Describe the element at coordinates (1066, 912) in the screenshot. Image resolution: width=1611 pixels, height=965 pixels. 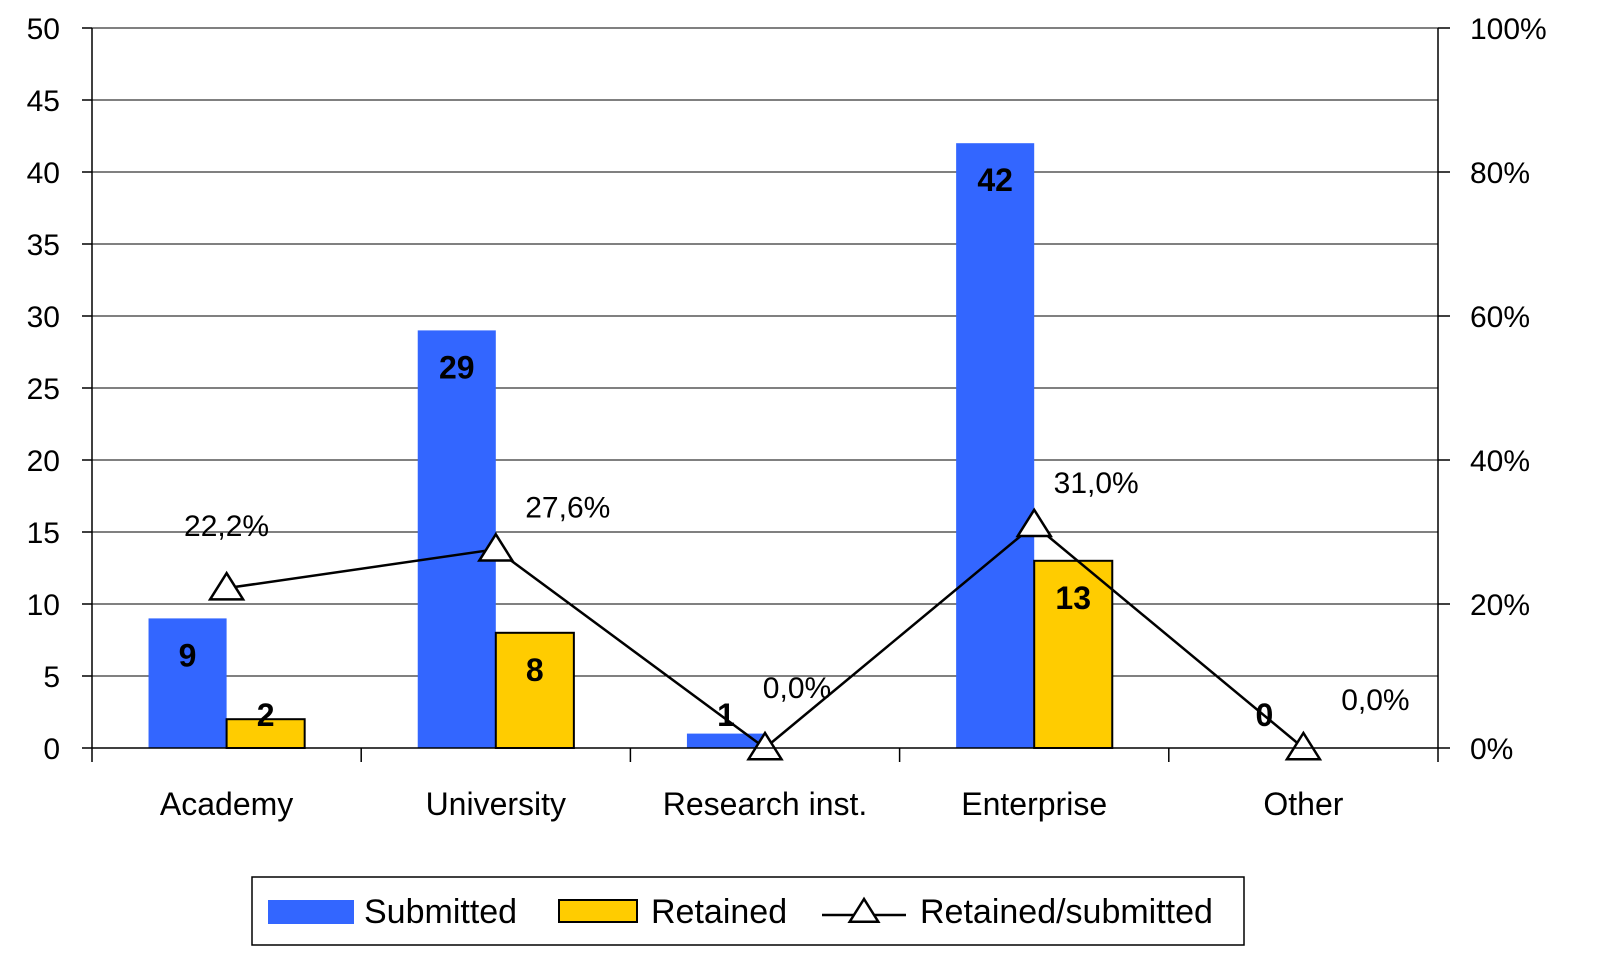
I see `legend-label-ratio: Retained/submitted` at that location.